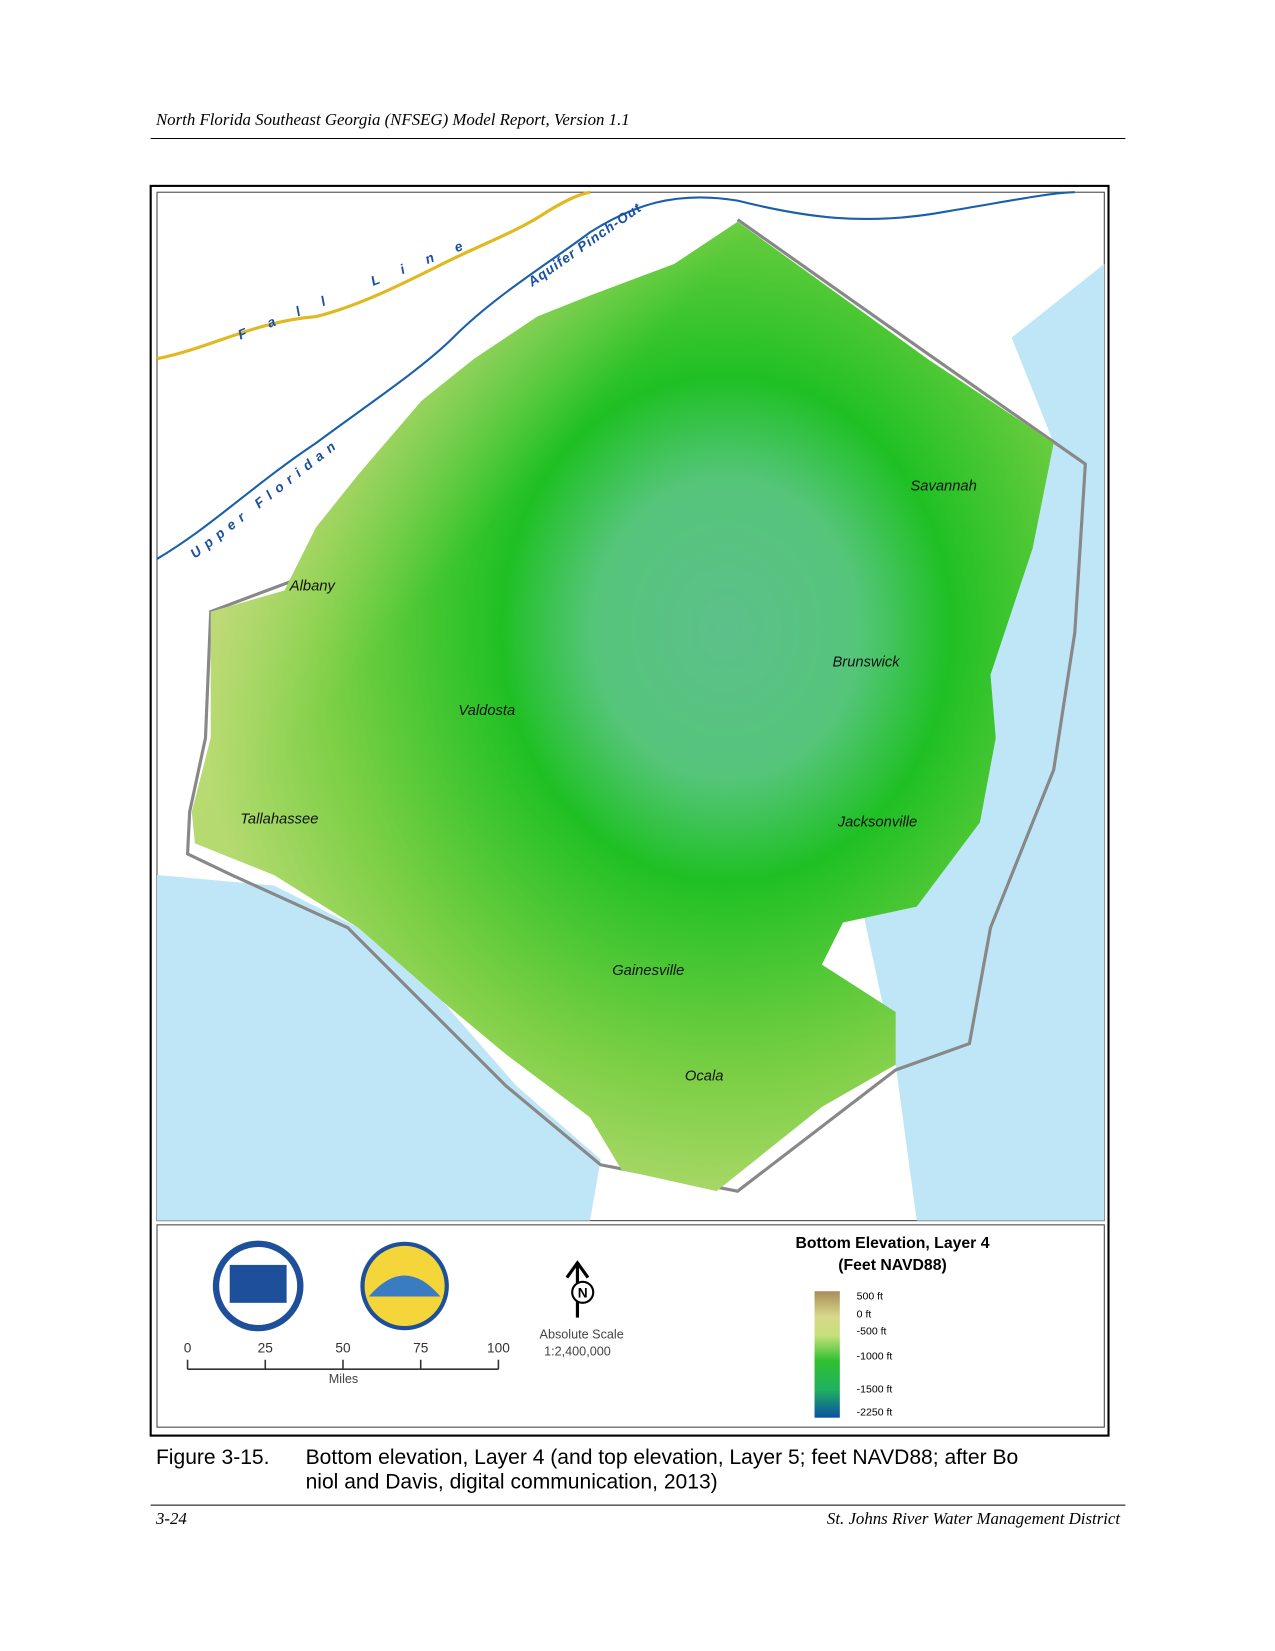 This screenshot has height=1651, width=1275. Describe the element at coordinates (875, 1413) in the screenshot. I see `legend-tick-label: -2250 ft` at that location.